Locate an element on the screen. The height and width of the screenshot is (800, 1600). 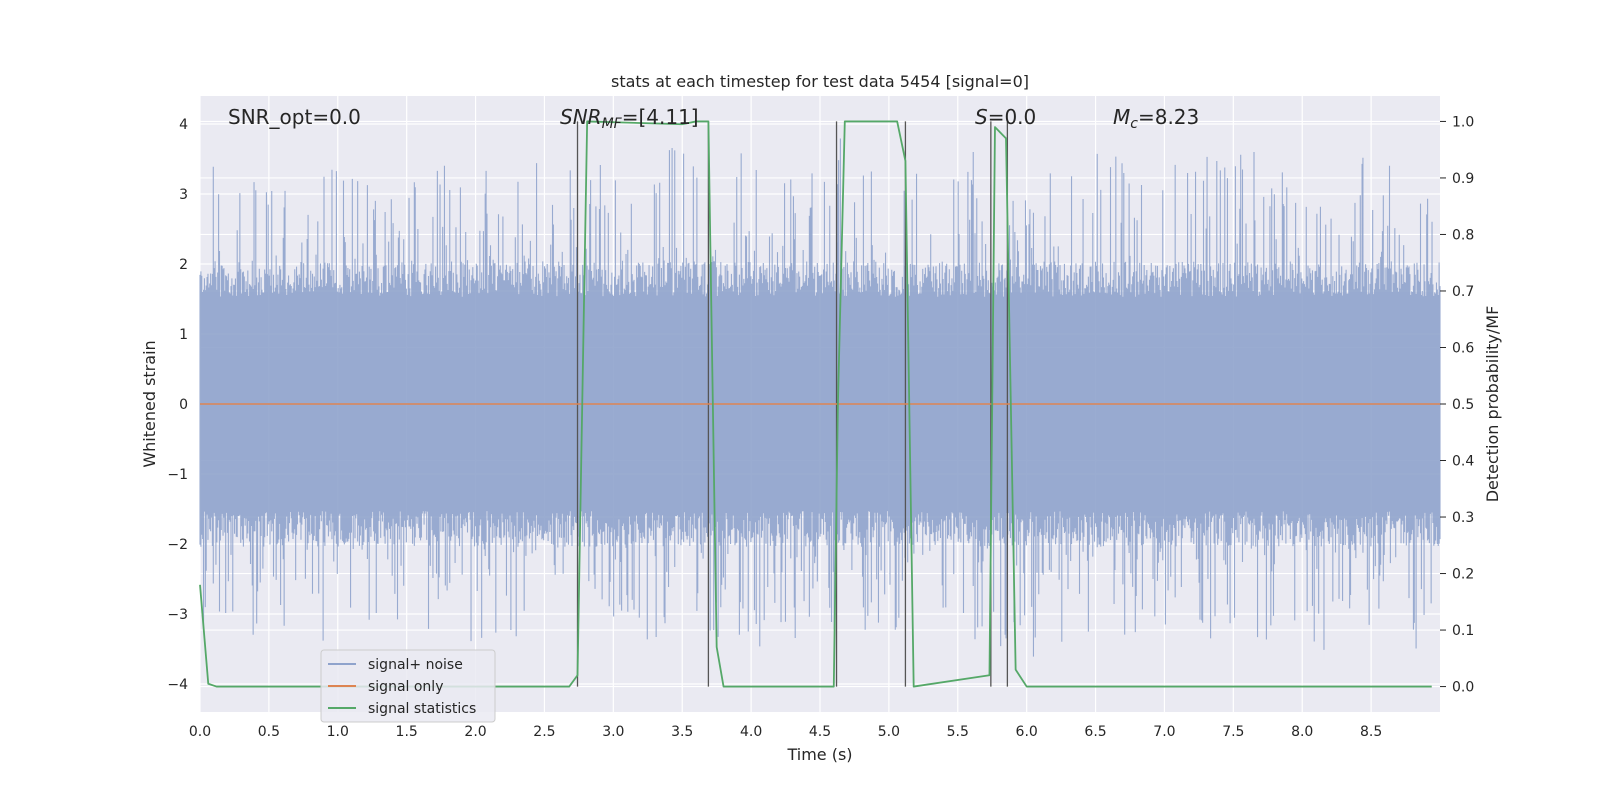
y-tick-label: 3 is located at coordinates (183, 195).